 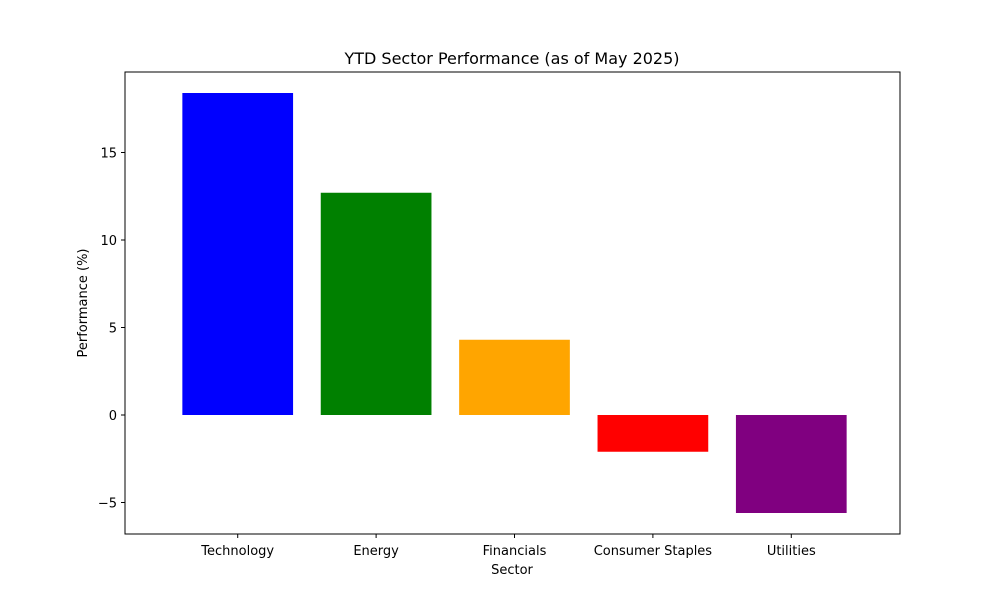 What do you see at coordinates (108, 154) in the screenshot?
I see `y-tick-label: 15` at bounding box center [108, 154].